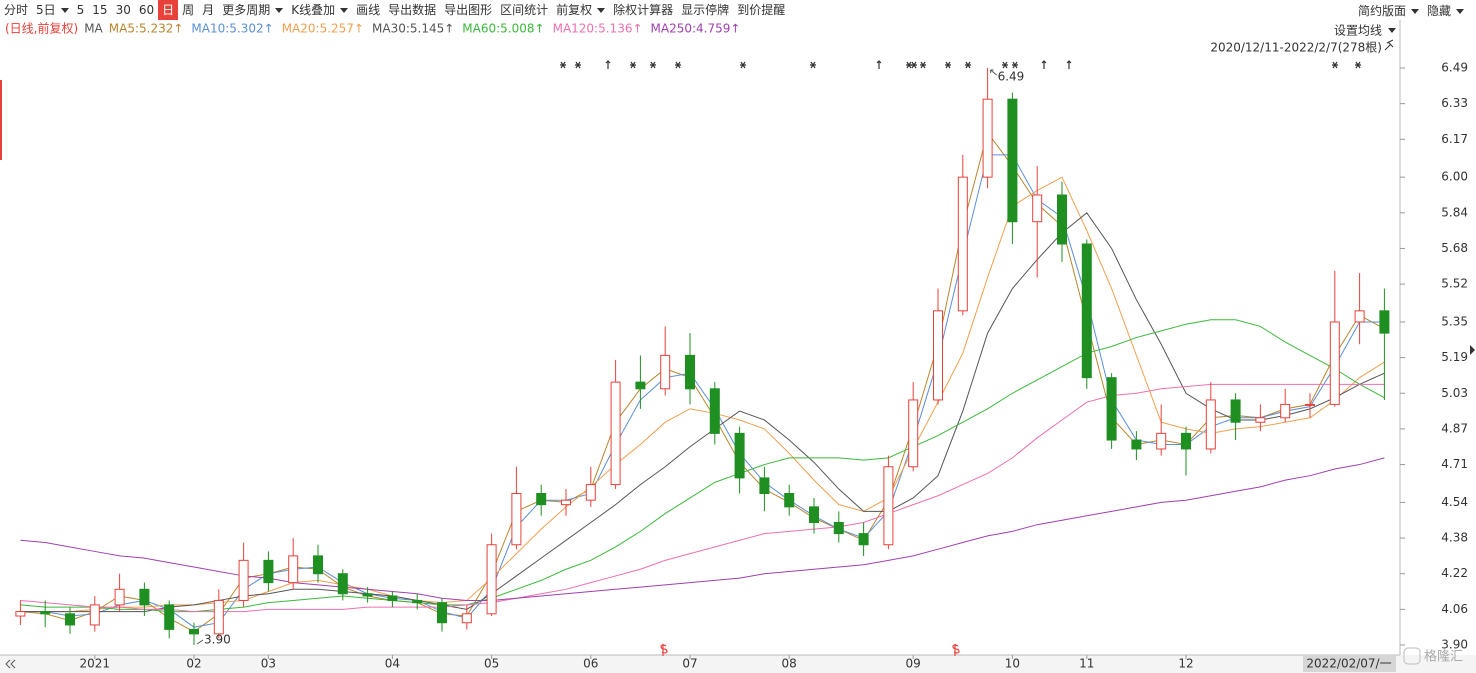 This screenshot has width=1476, height=673. Describe the element at coordinates (1358, 31) in the screenshot. I see `settings-label: 设置均线` at that location.